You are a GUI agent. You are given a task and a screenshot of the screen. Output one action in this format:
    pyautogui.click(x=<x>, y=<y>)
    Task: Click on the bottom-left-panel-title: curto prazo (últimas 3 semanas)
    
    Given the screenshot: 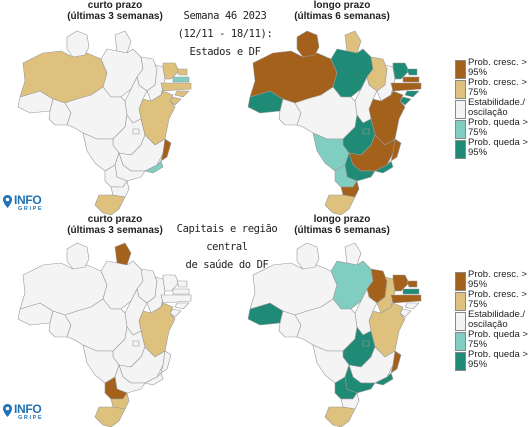 What is the action you would take?
    pyautogui.click(x=115, y=225)
    